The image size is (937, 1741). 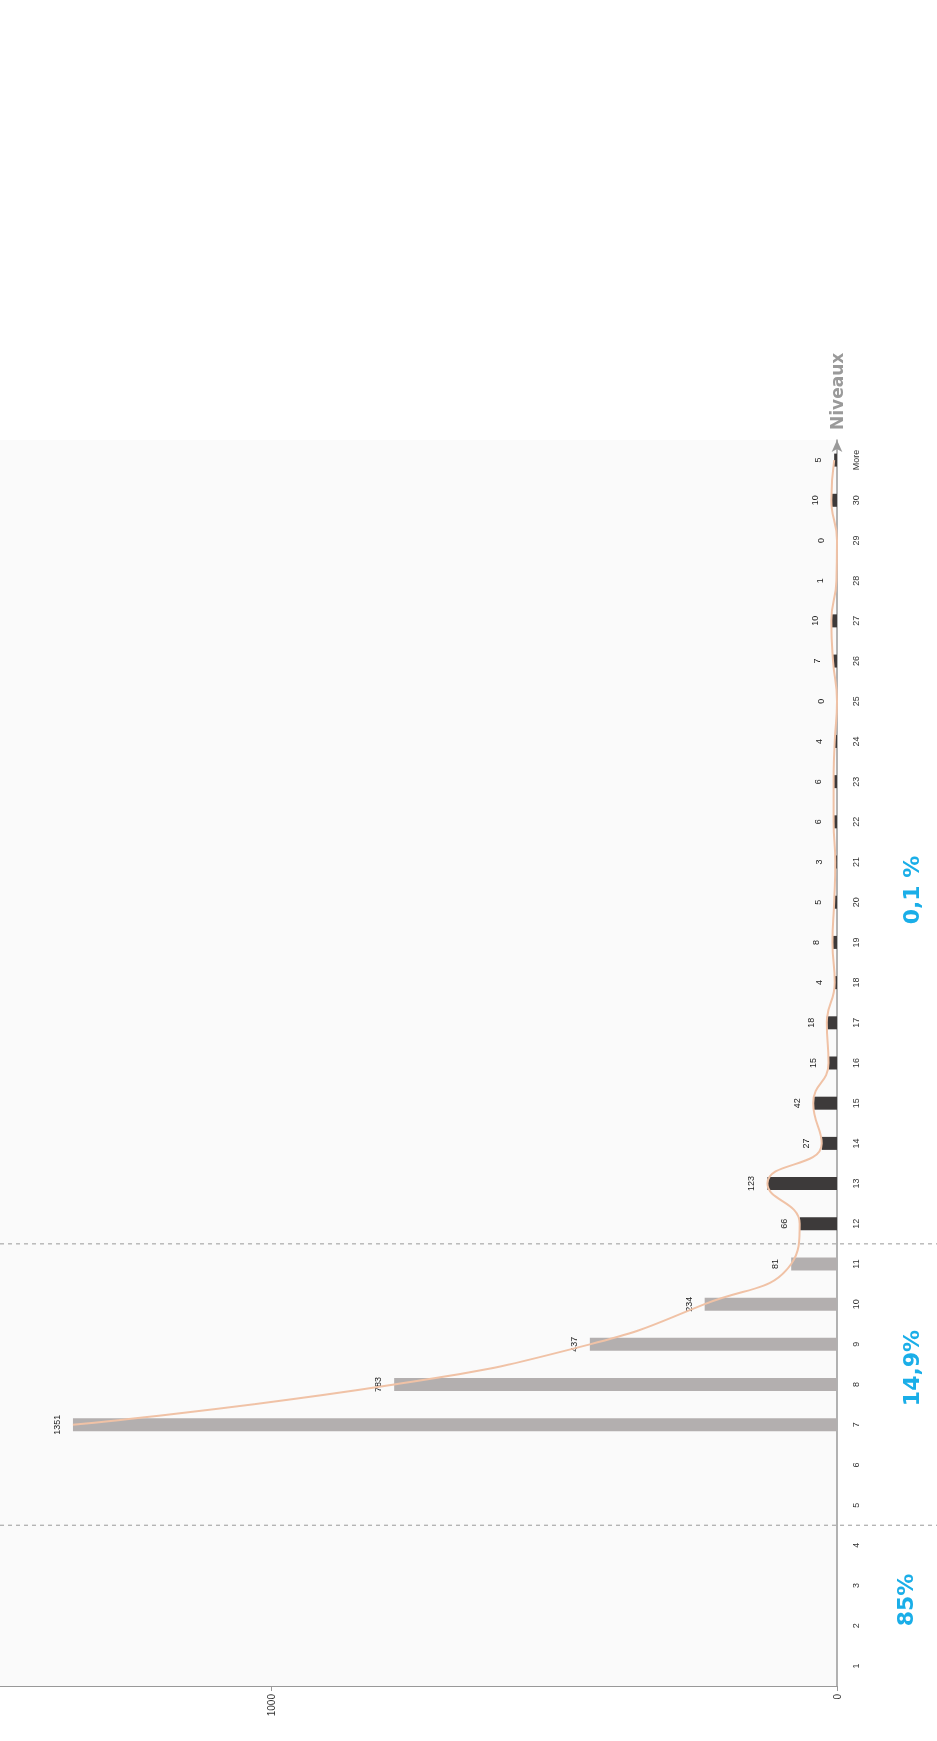 What do you see at coordinates (271, 1705) in the screenshot?
I see `x-tick-label: 1000` at bounding box center [271, 1705].